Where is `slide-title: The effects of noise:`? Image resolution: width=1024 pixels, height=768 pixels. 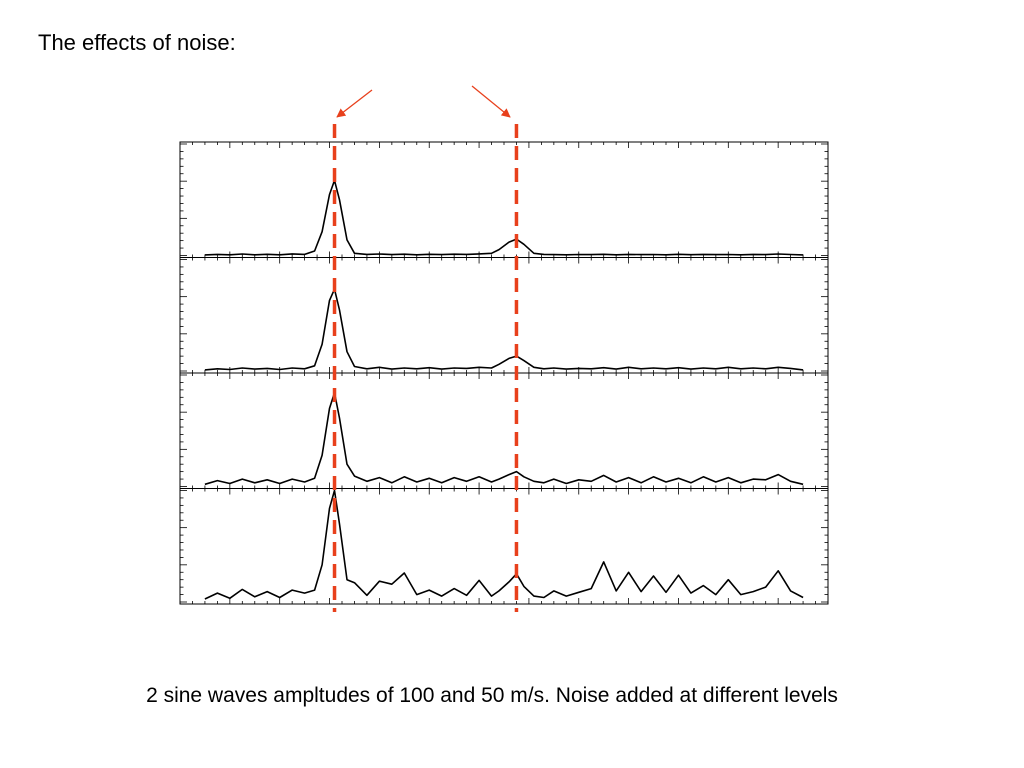
slide-title: The effects of noise: is located at coordinates (137, 42).